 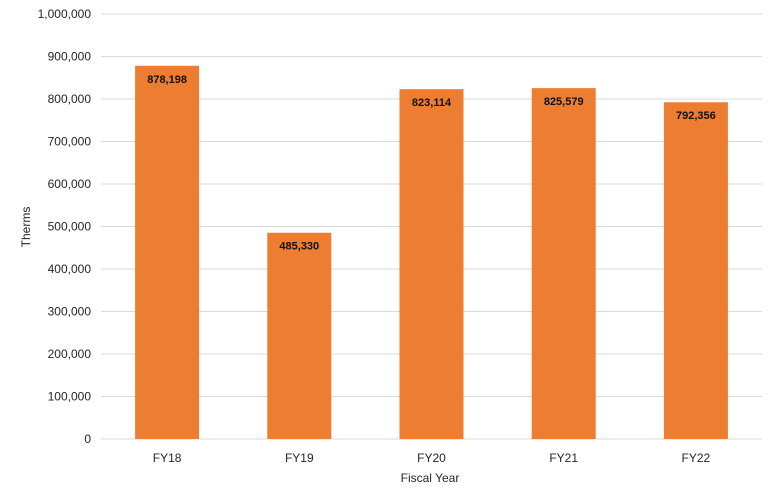 I want to click on x-tick-label: FY19, so click(x=299, y=458).